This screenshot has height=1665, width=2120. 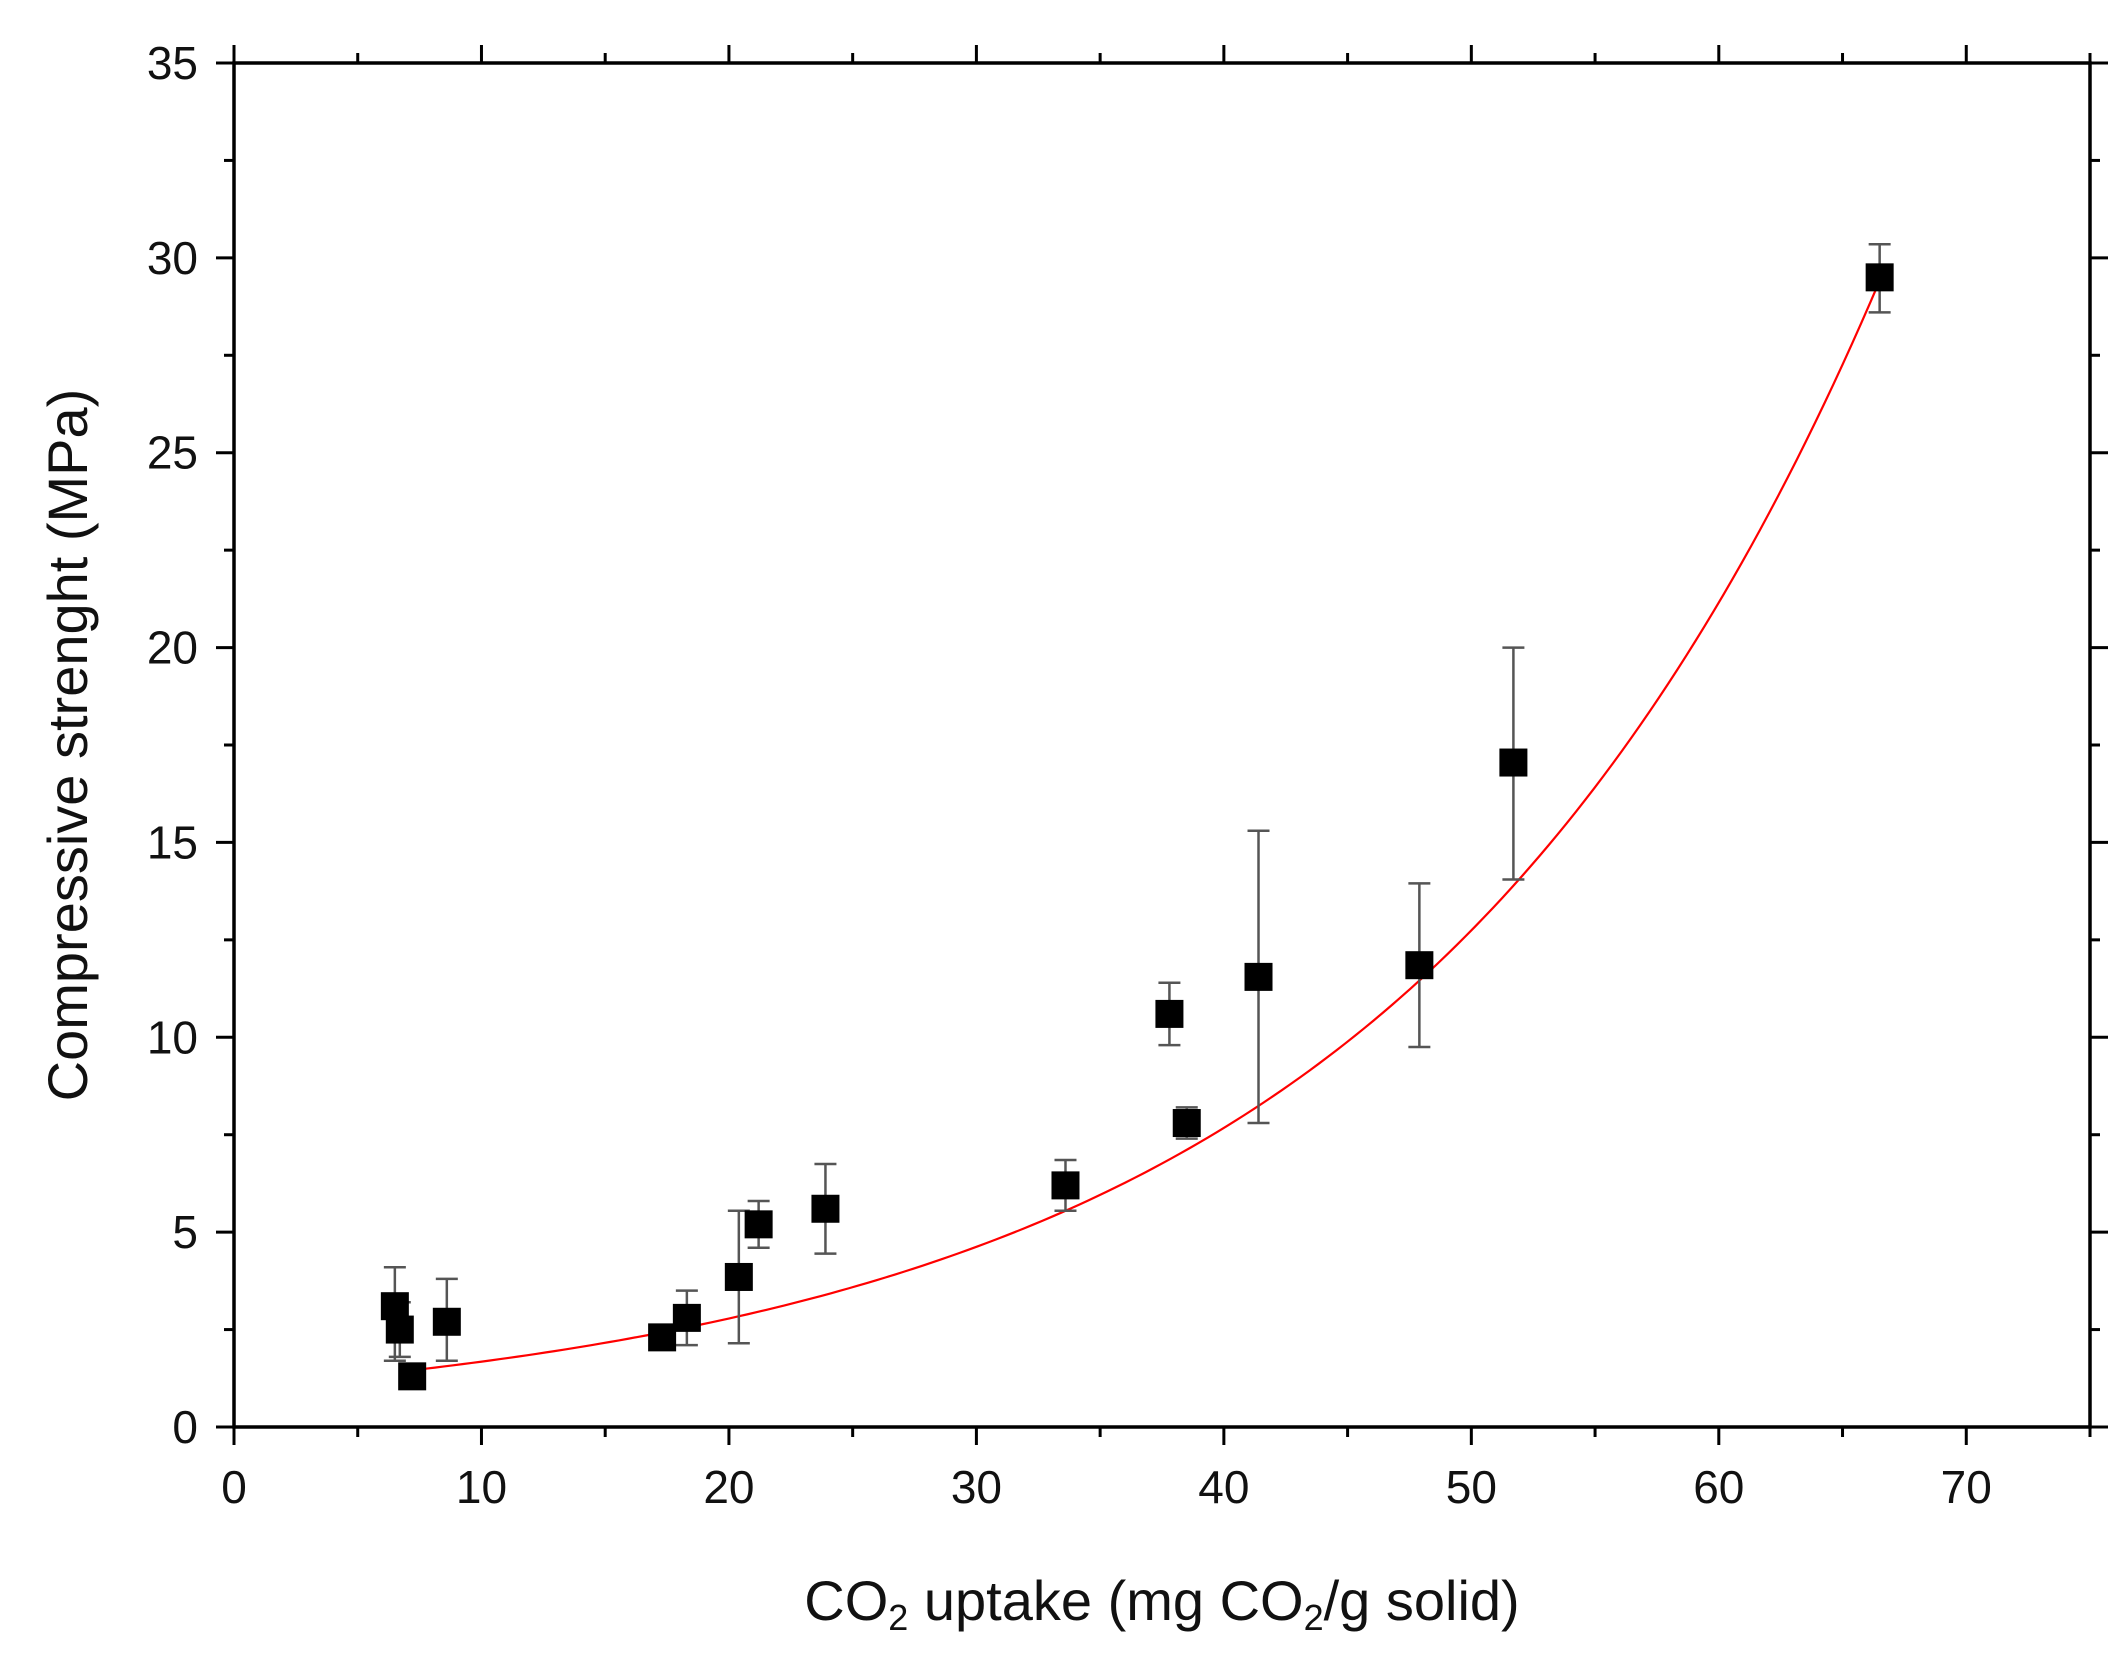 What do you see at coordinates (1422, 1600) in the screenshot?
I see `x-axis-title-part: /g solid)` at bounding box center [1422, 1600].